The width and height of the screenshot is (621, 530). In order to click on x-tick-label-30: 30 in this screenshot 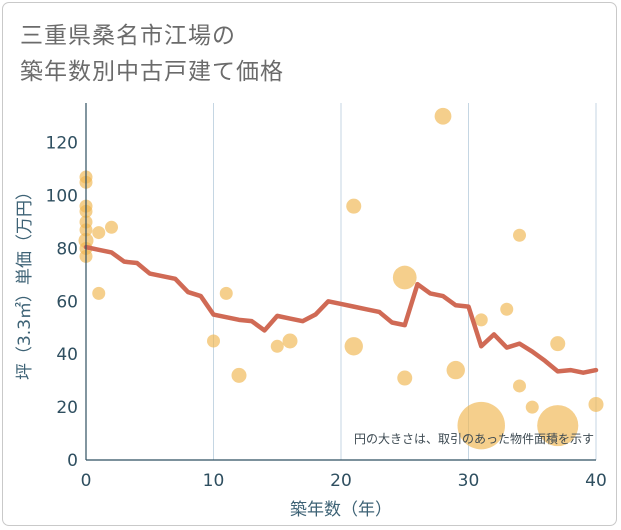, I will do `click(469, 481)`.